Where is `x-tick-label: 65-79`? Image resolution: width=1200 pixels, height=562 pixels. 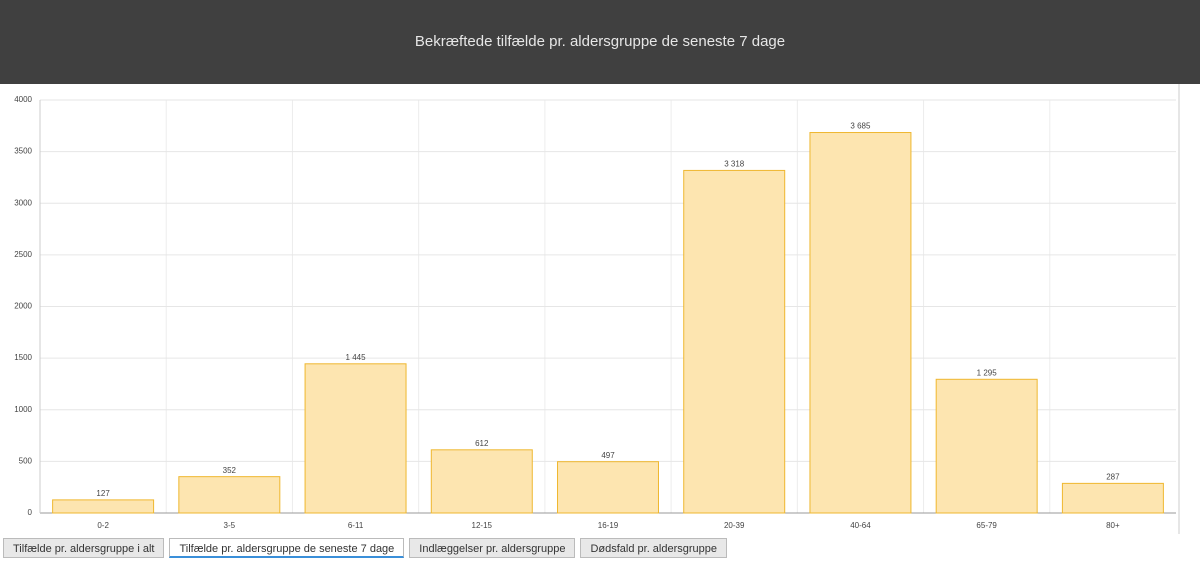
x-tick-label: 65-79 is located at coordinates (986, 525).